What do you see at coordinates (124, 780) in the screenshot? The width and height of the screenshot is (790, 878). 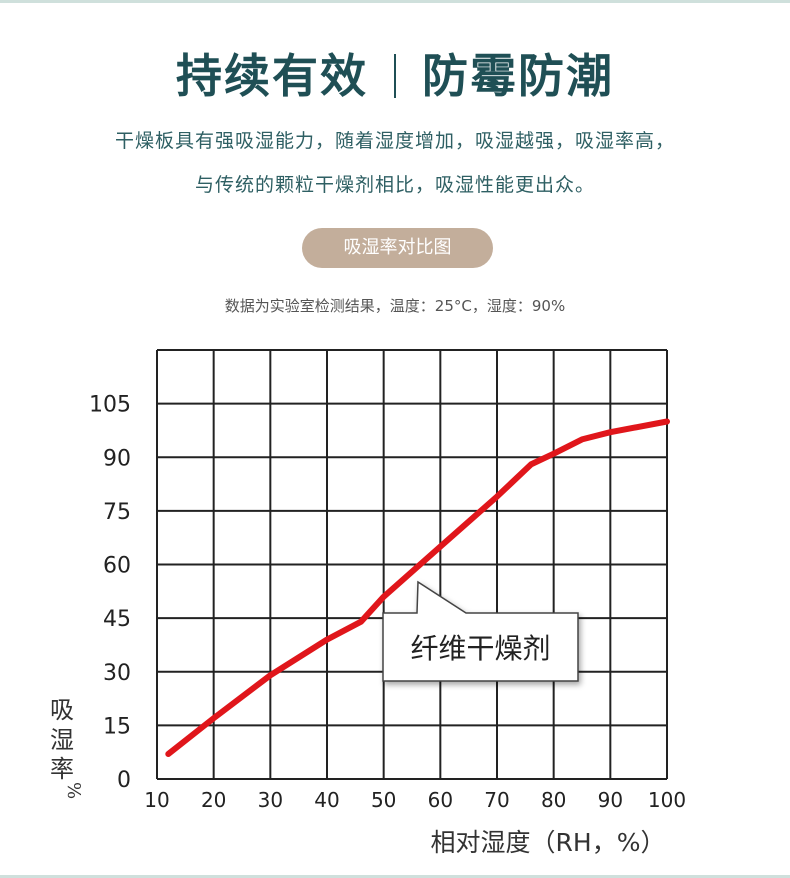 I see `y-tick-label: 0` at bounding box center [124, 780].